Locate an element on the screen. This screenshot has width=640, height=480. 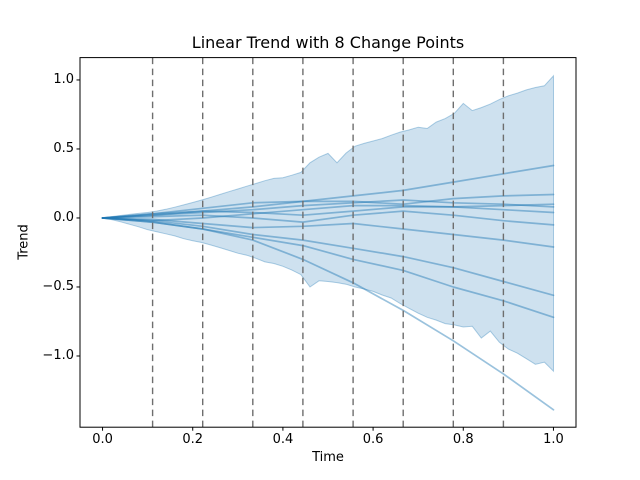
y-tick-label: 0.0 is located at coordinates (63, 217).